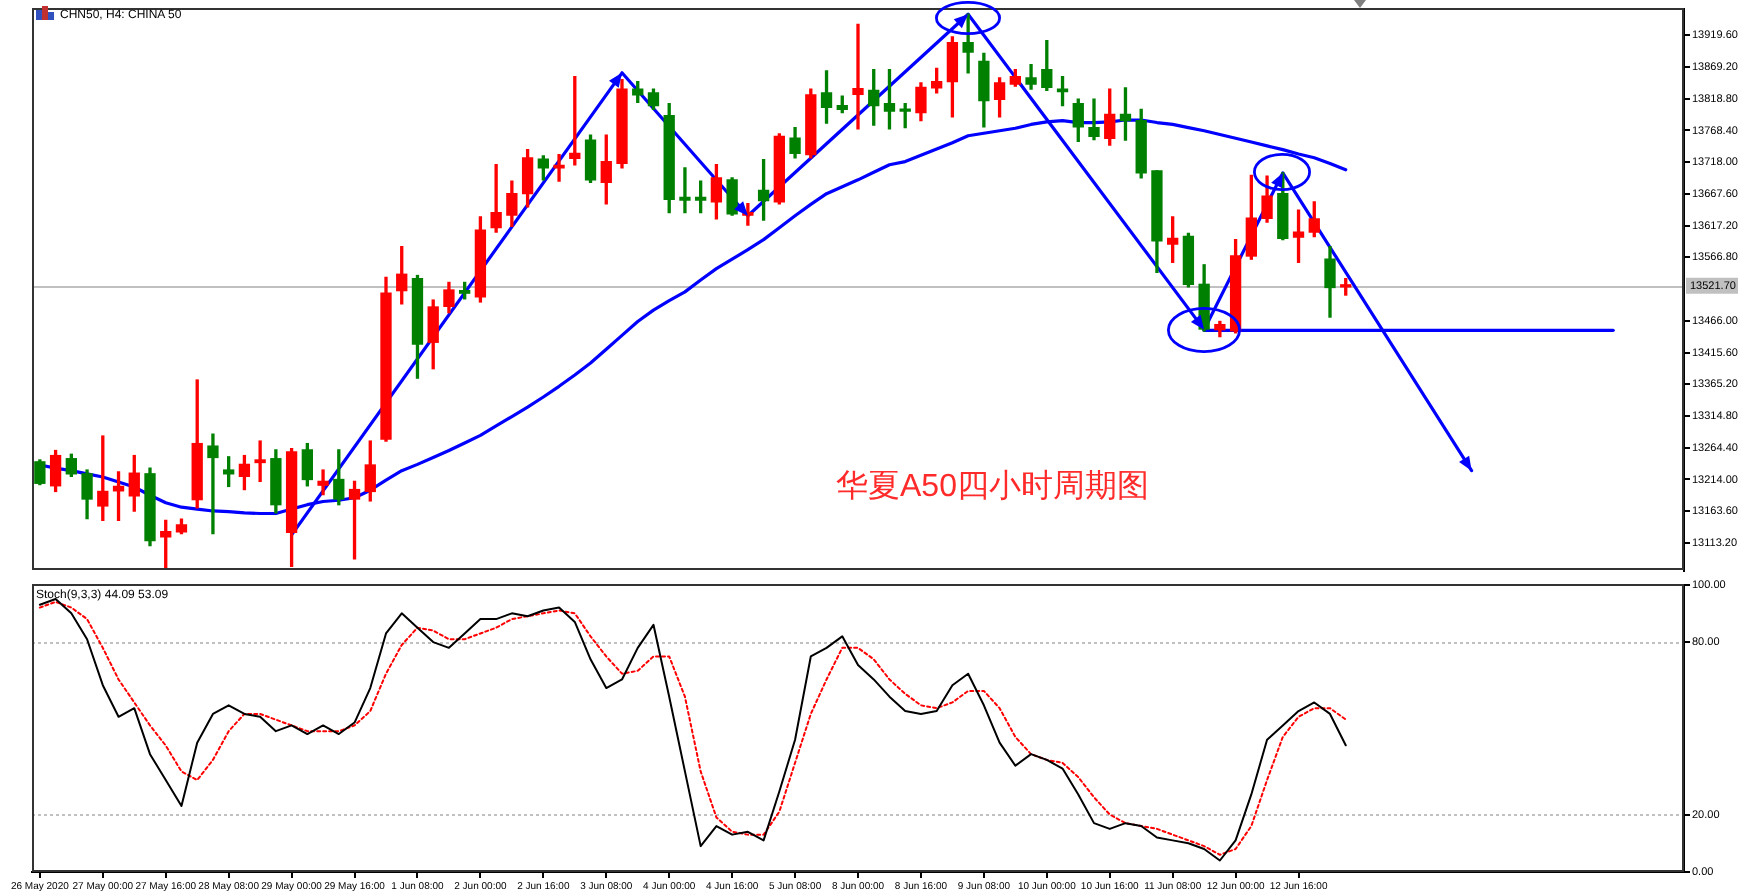  What do you see at coordinates (992, 487) in the screenshot?
I see `annotation: 华夏A50四小时周期图` at bounding box center [992, 487].